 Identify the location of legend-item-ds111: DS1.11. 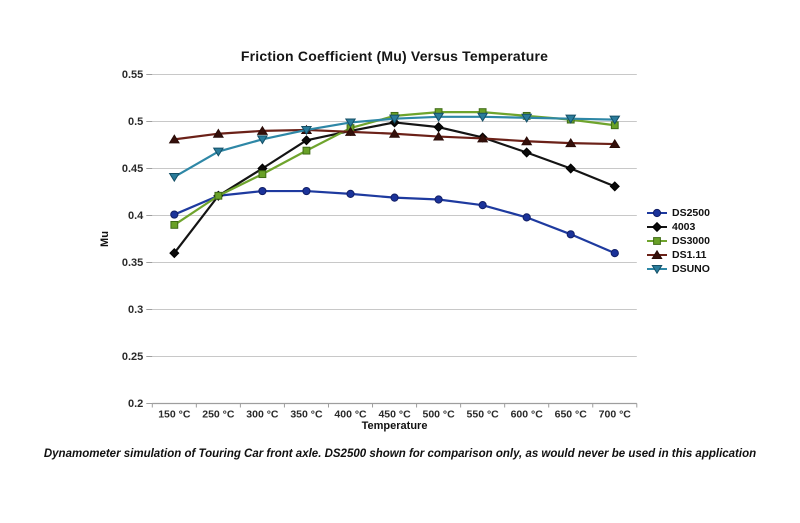
(678, 255).